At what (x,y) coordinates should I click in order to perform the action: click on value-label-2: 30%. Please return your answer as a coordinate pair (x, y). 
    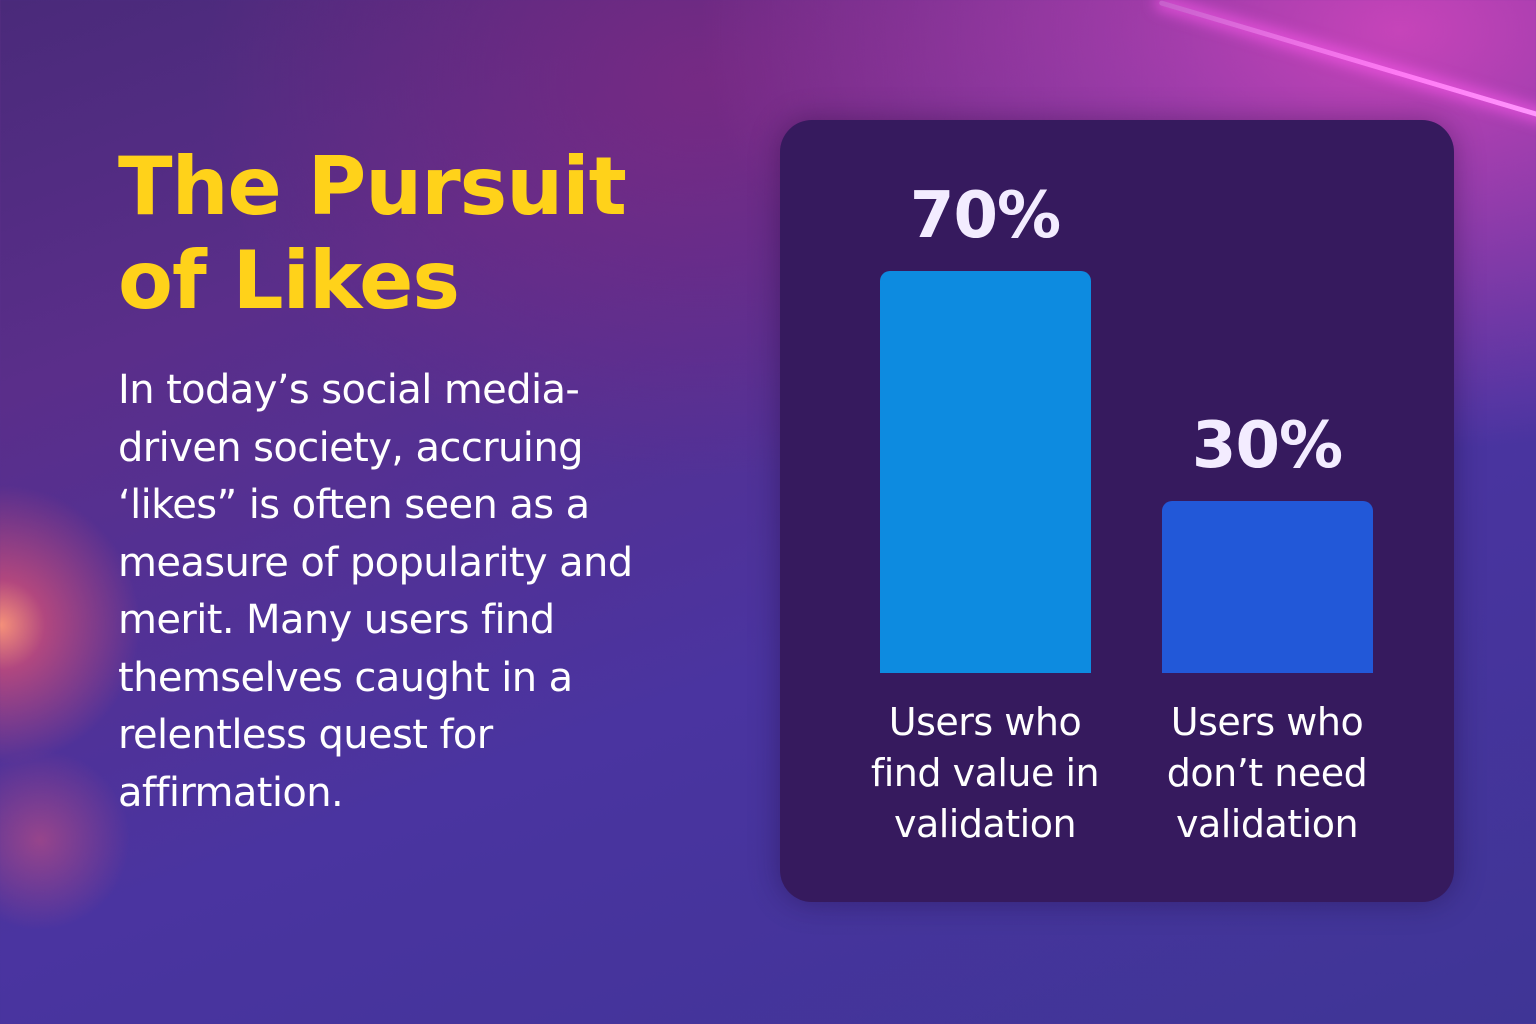
    Looking at the image, I should click on (1267, 445).